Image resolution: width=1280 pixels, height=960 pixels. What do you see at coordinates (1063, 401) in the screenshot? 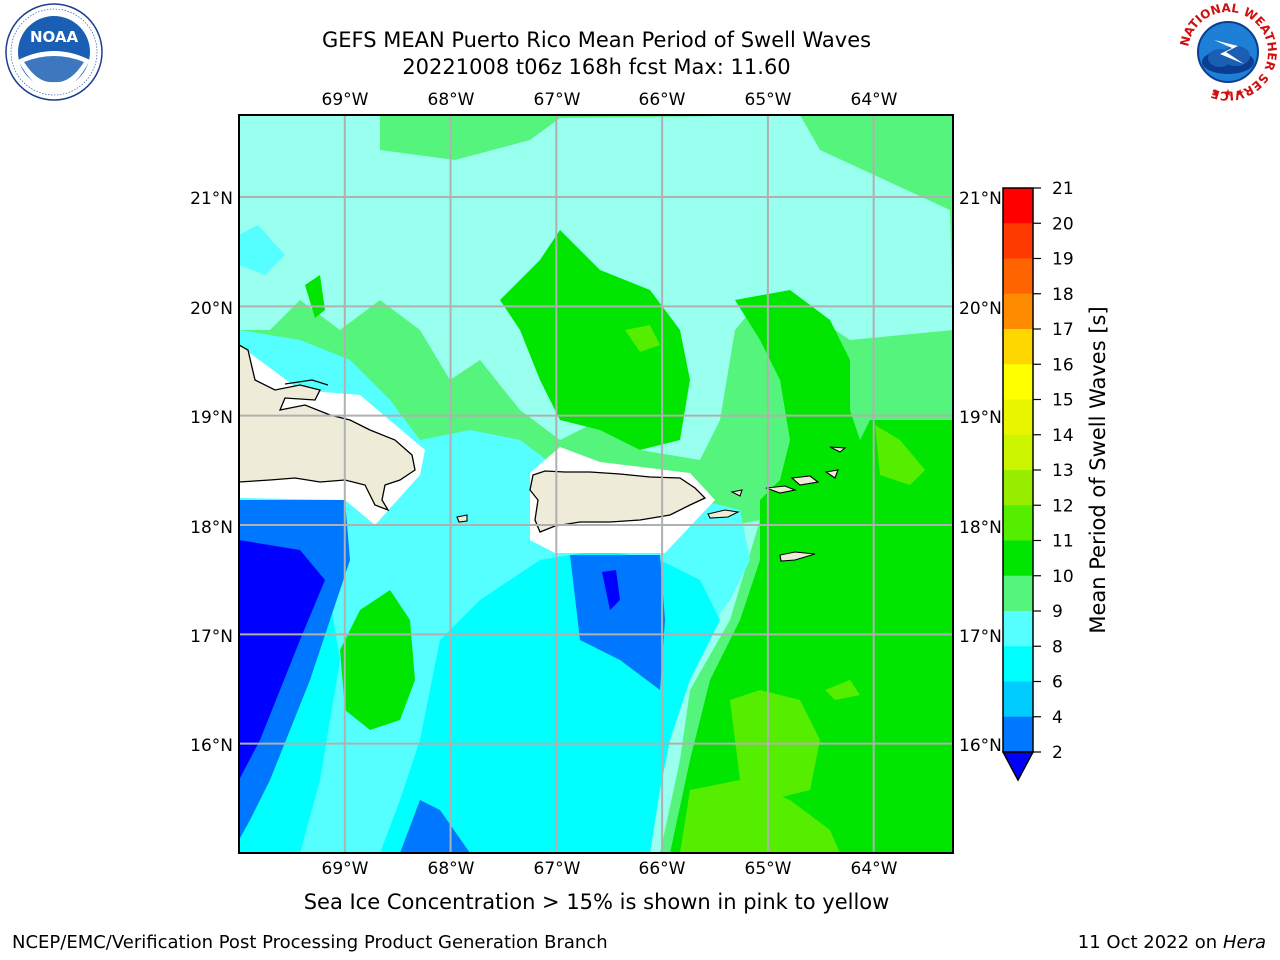
I see `colorbar-tick-label: 15` at bounding box center [1063, 401].